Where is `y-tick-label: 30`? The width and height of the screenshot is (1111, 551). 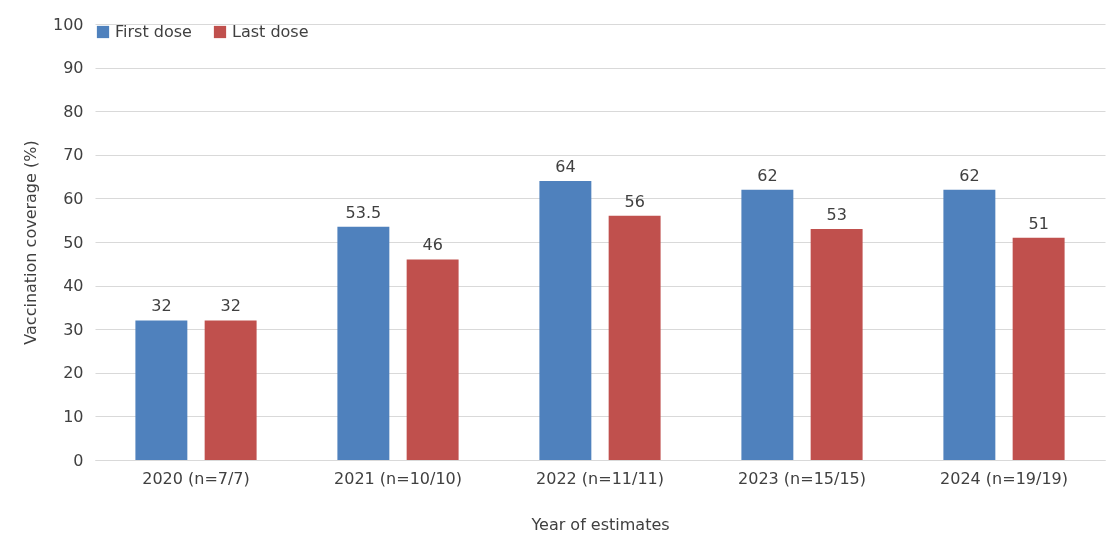
y-tick-label: 30 is located at coordinates (73, 329).